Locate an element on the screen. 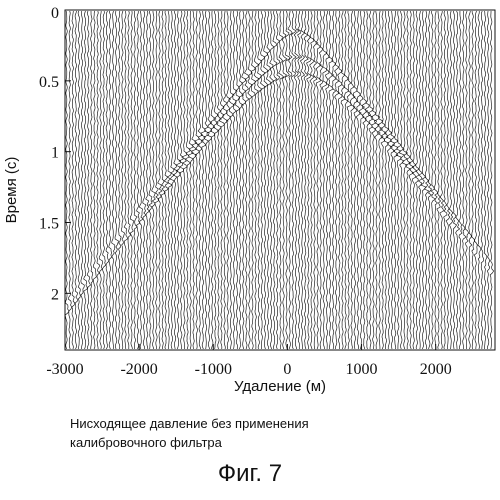 This screenshot has width=500, height=500. y-tick-label: 2 is located at coordinates (55, 294).